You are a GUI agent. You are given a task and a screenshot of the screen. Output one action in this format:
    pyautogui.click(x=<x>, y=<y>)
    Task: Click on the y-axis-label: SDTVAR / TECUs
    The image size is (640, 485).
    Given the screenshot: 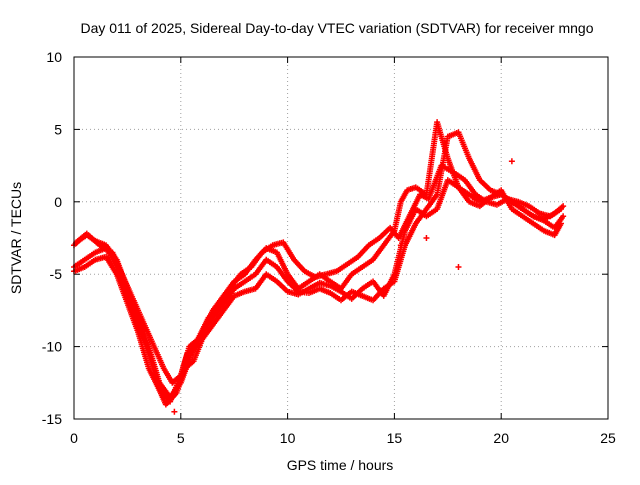 What is the action you would take?
    pyautogui.click(x=16, y=238)
    